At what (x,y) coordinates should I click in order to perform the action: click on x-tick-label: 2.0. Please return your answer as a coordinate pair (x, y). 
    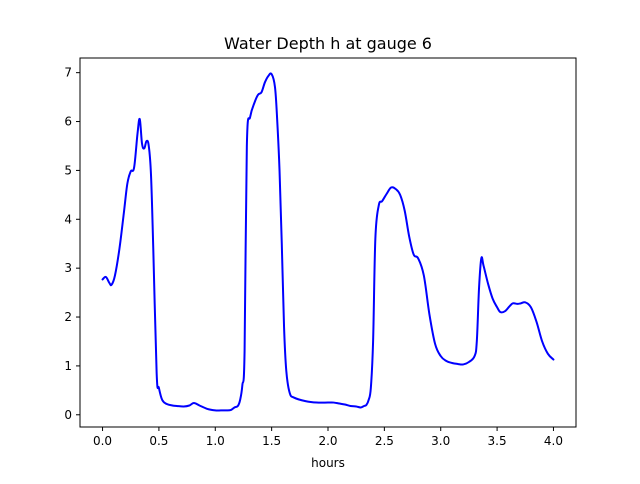
    Looking at the image, I should click on (327, 441).